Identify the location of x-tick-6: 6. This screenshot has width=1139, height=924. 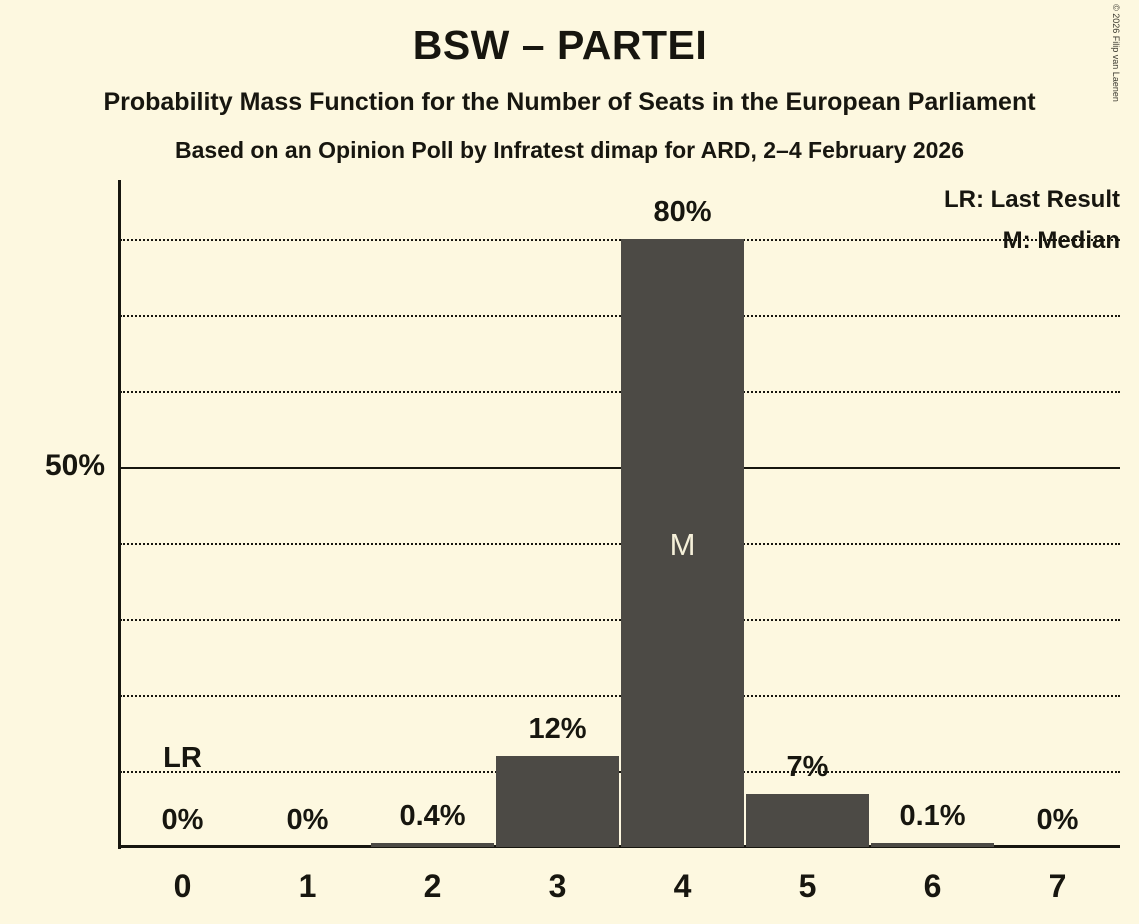
(932, 886).